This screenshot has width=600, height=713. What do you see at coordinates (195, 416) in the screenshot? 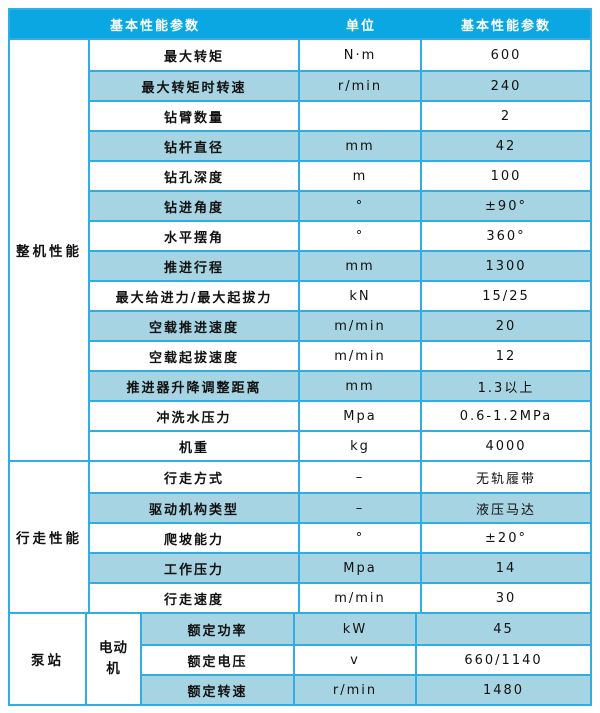
I see `param-name: 冲洗水压力` at bounding box center [195, 416].